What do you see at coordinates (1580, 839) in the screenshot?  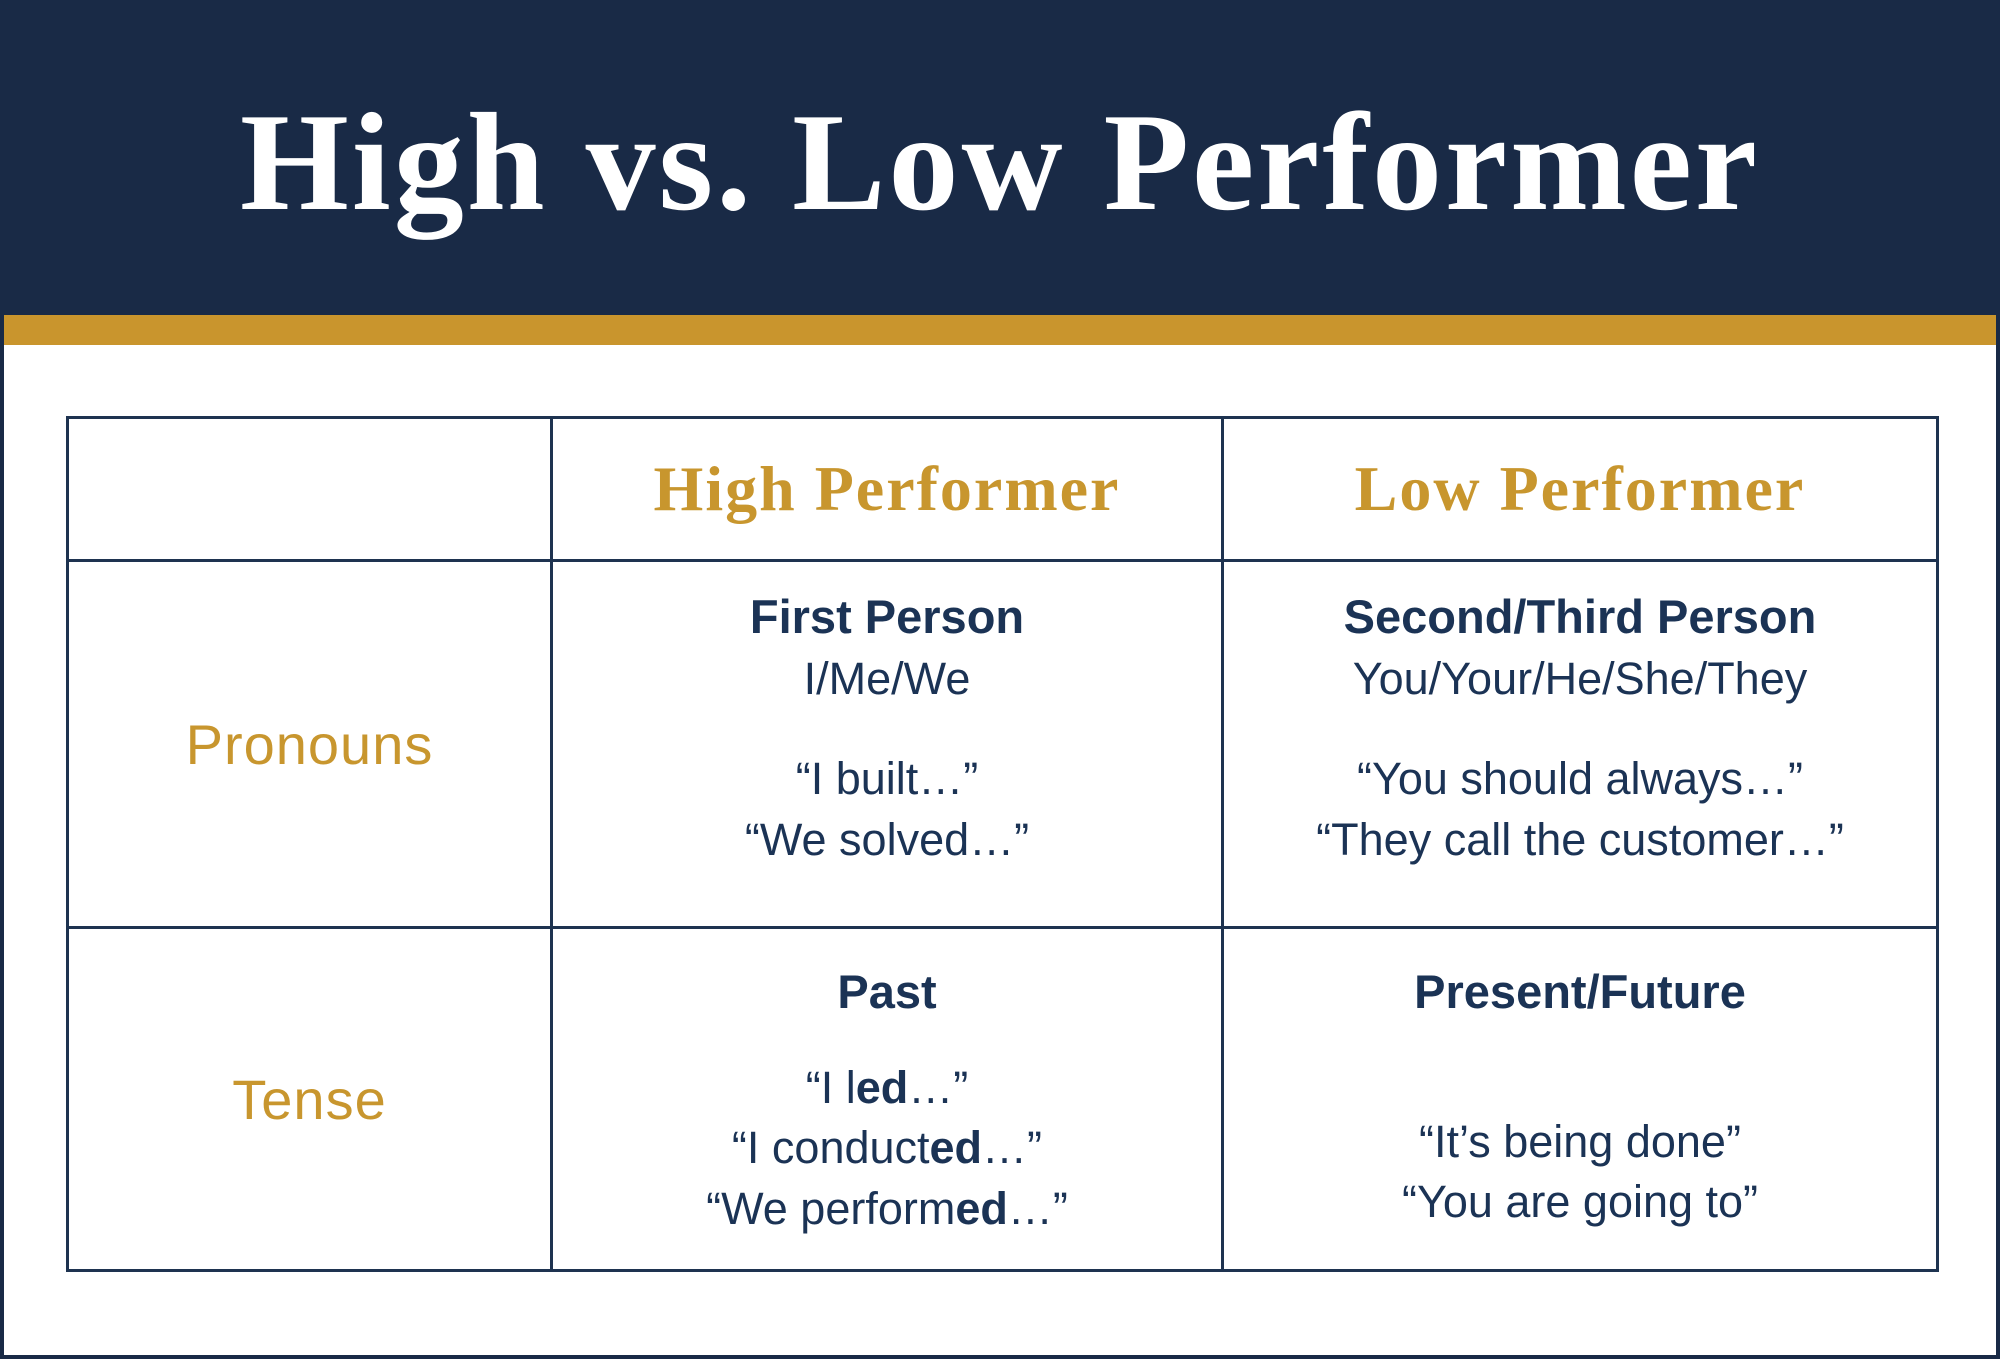 I see `quote-line: “They call the customer…”` at bounding box center [1580, 839].